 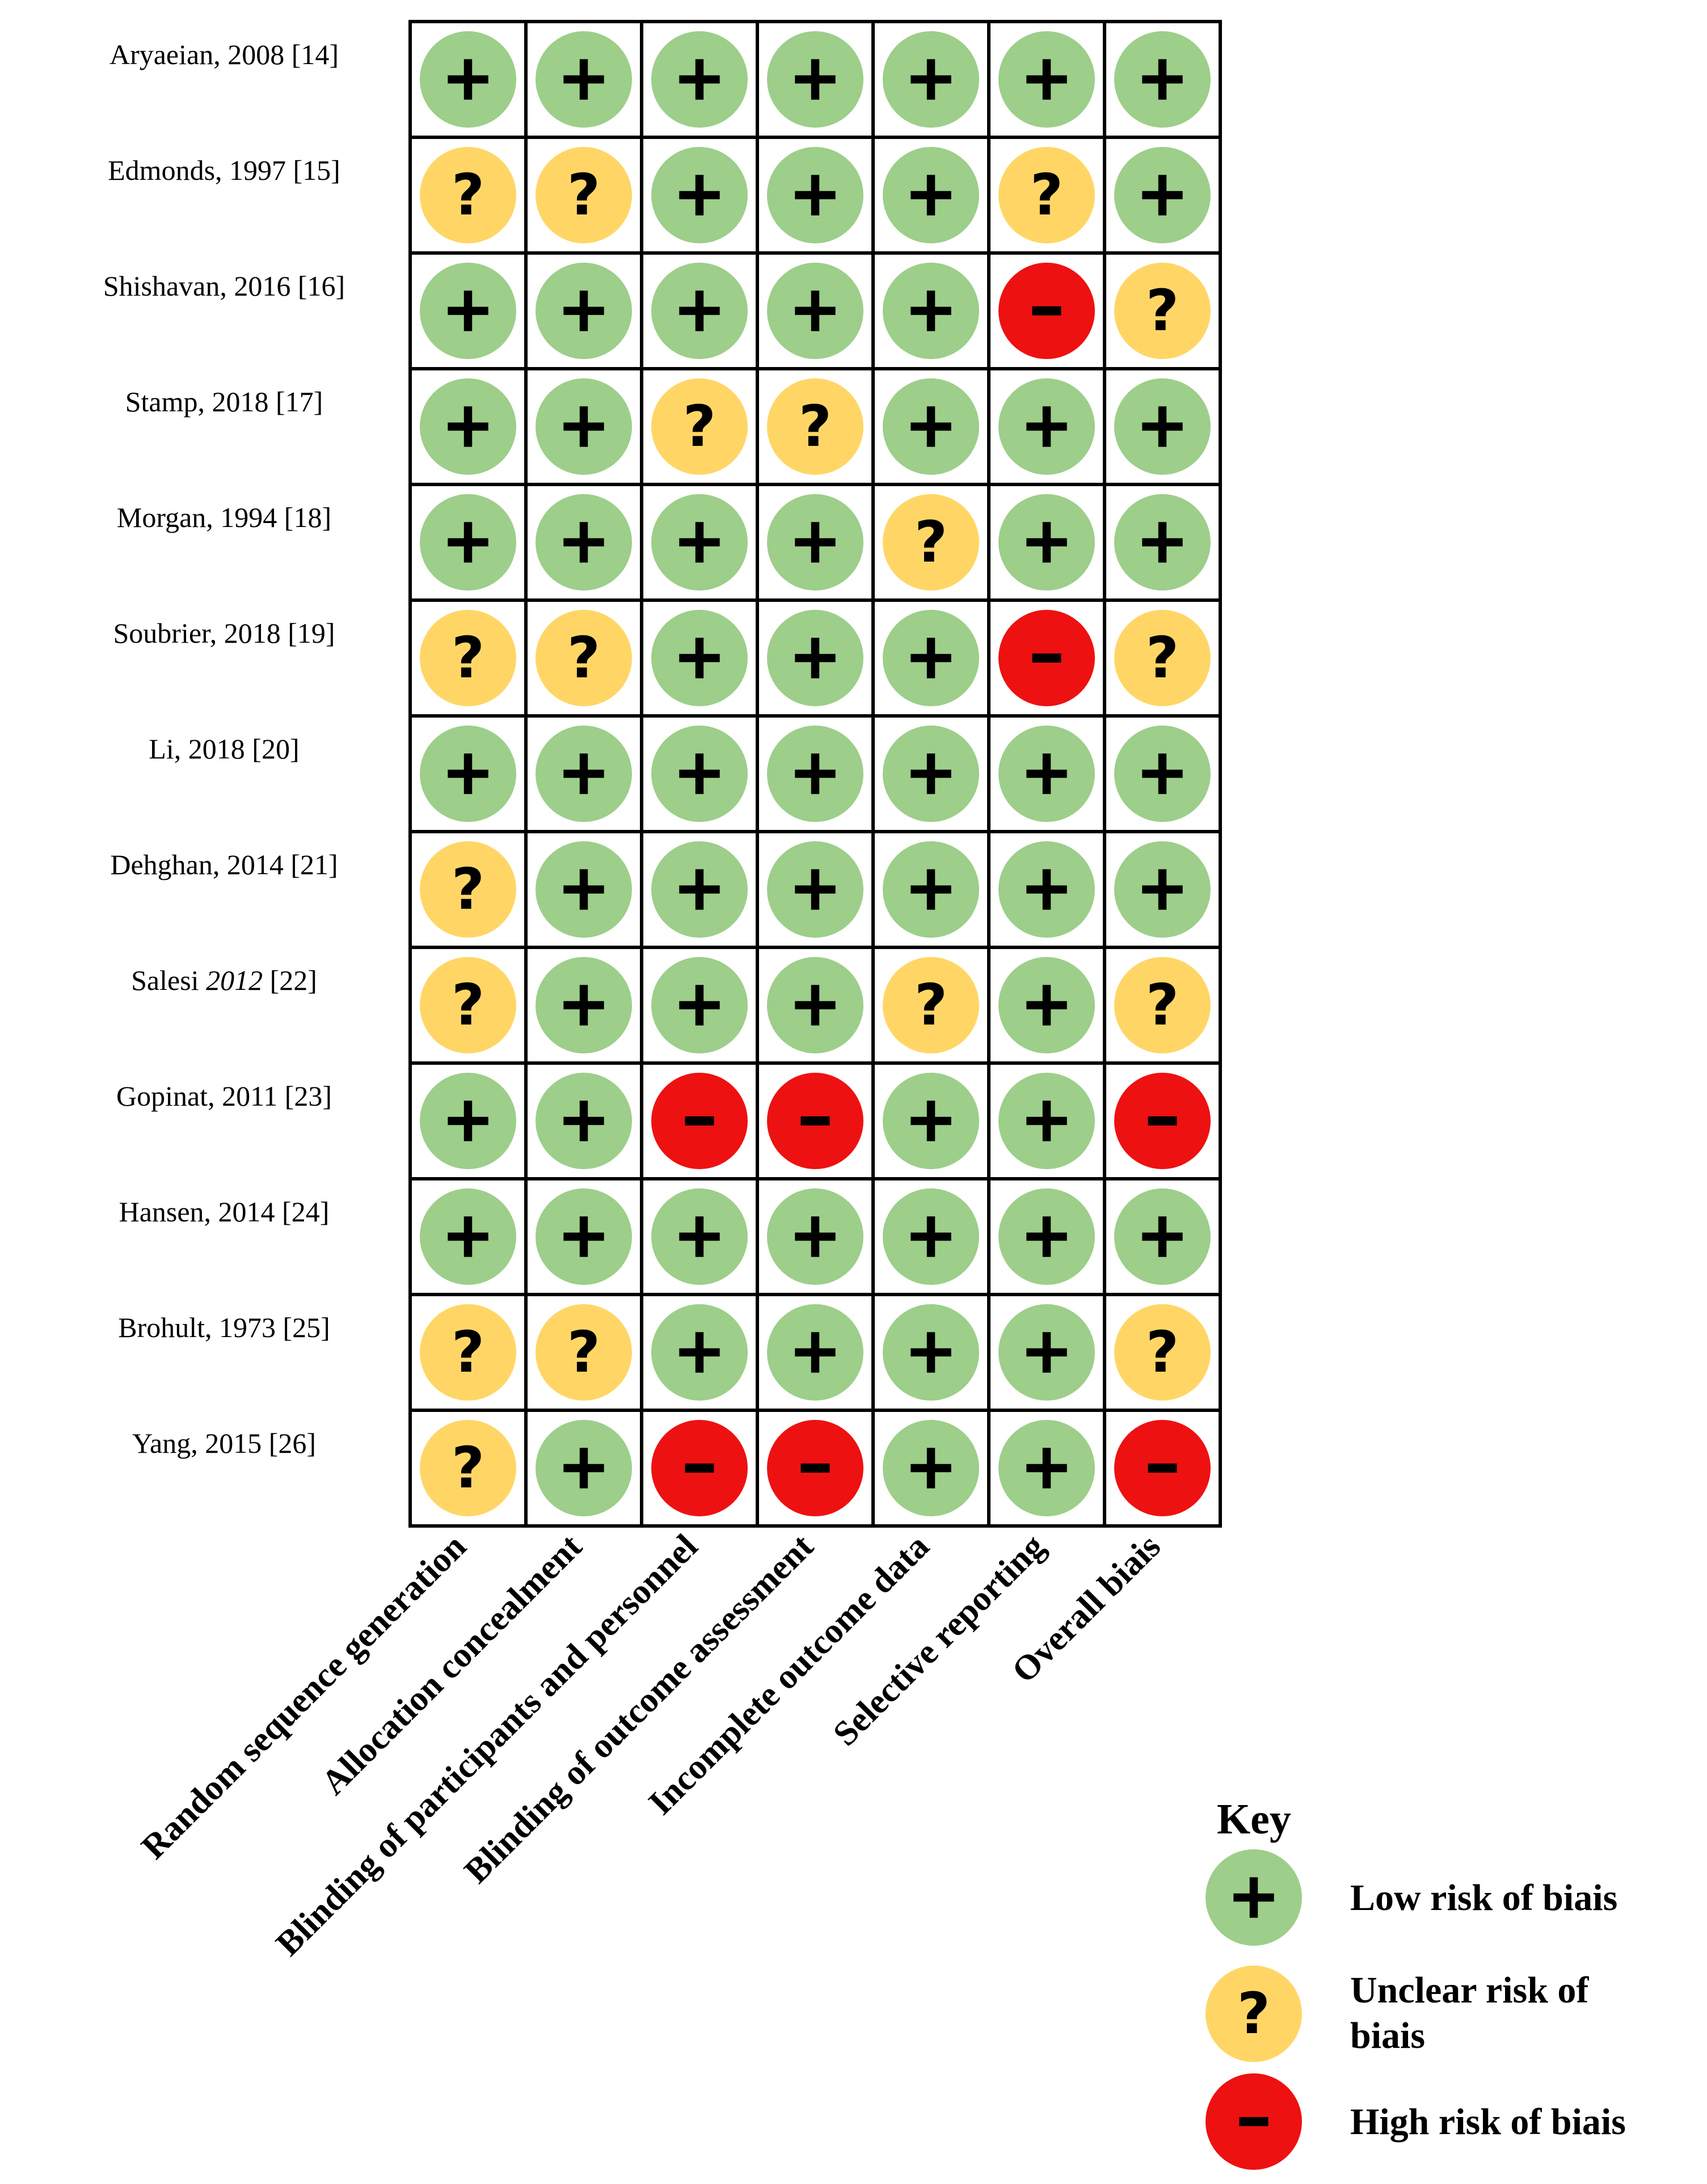 I want to click on study-label-yang-2015-26: Yang, 2015 [26], so click(x=224, y=1443).